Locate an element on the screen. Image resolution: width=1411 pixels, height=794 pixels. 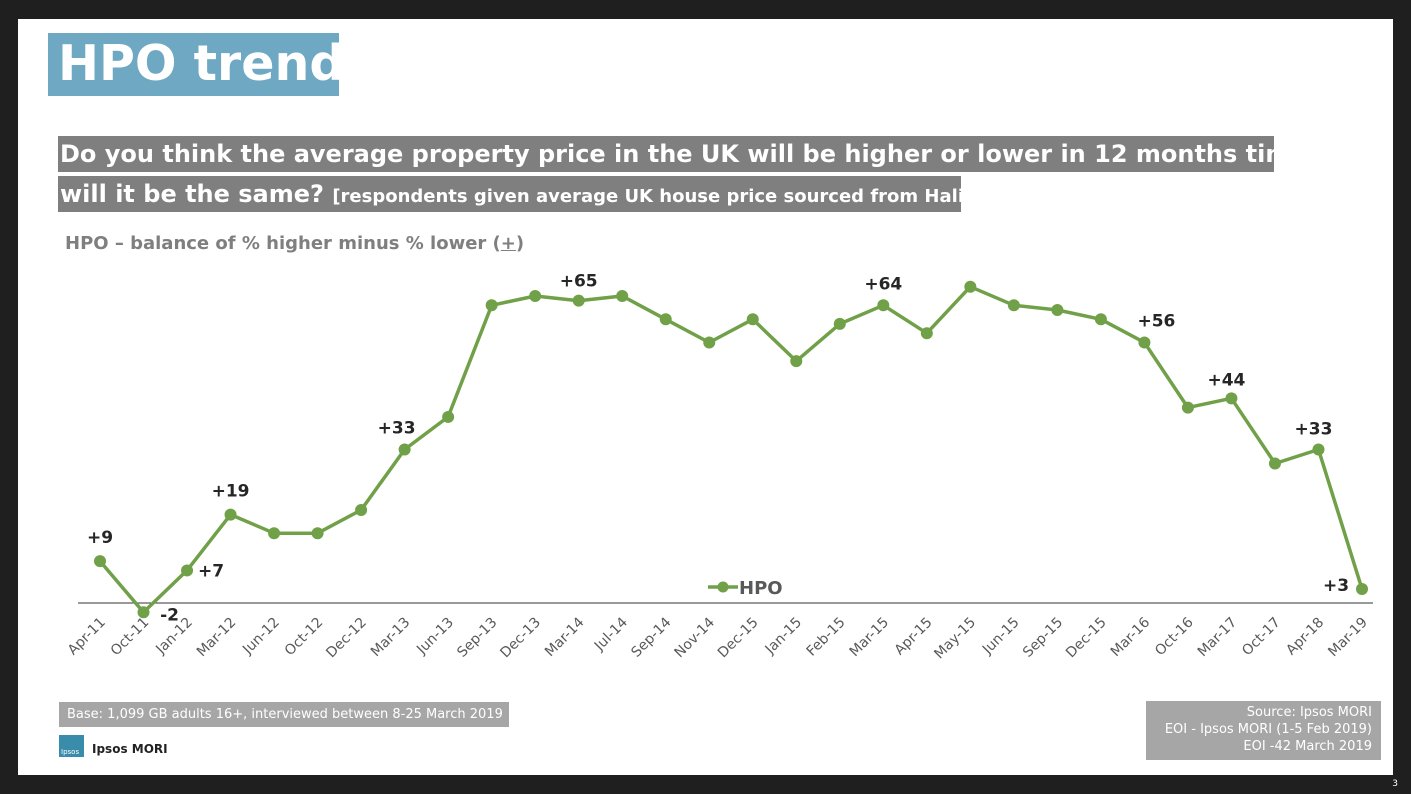
data-label: +56 is located at coordinates (1156, 322).